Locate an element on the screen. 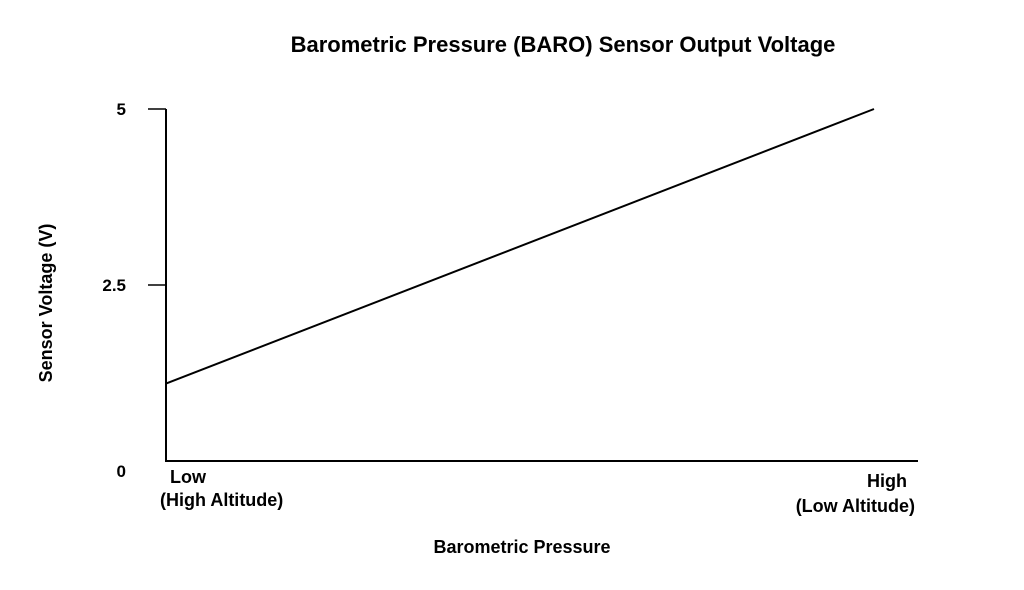  x-tick-label: (High Altitude) is located at coordinates (221, 500).